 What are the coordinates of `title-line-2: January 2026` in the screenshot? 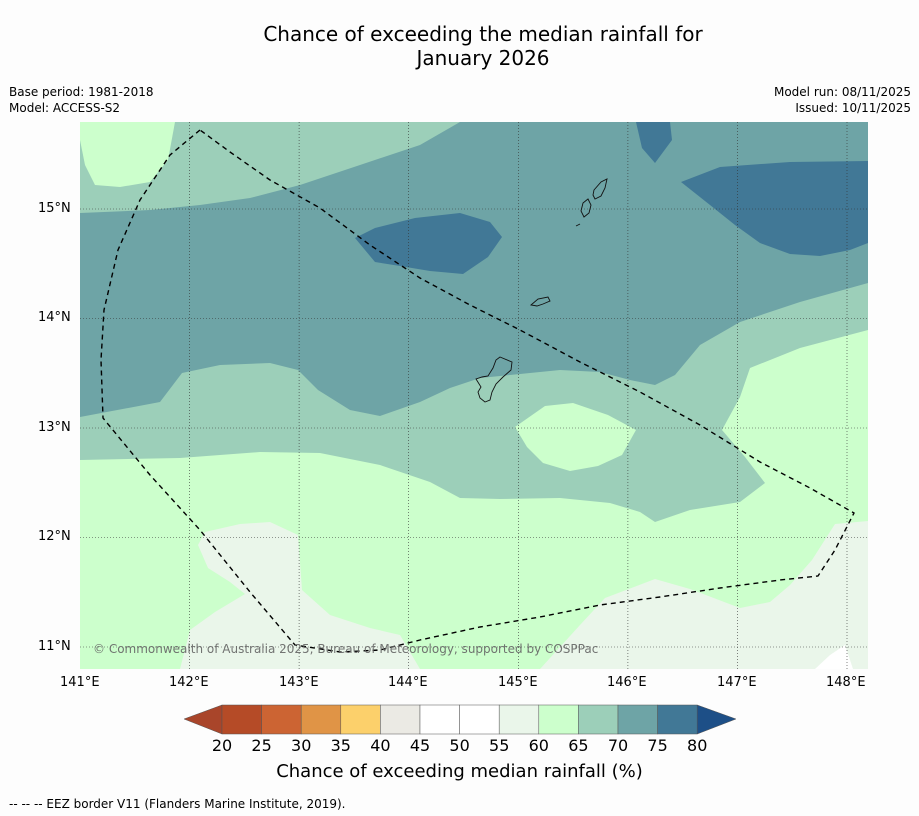 It's located at (483, 58).